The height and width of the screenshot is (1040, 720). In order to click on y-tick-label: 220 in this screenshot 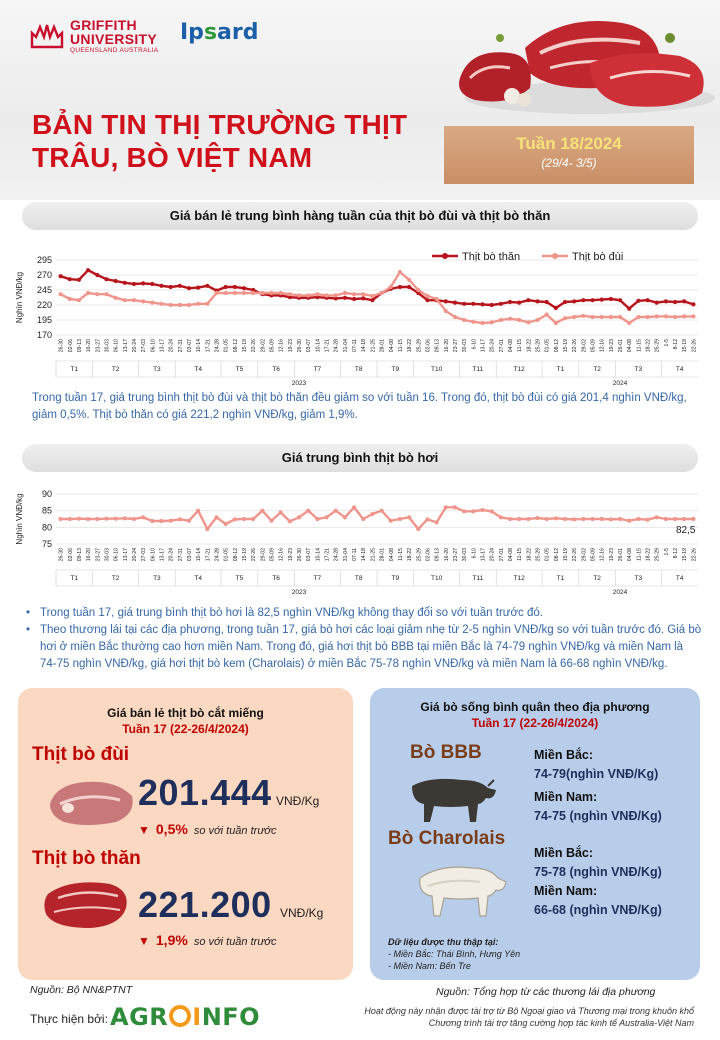, I will do `click(44, 305)`.